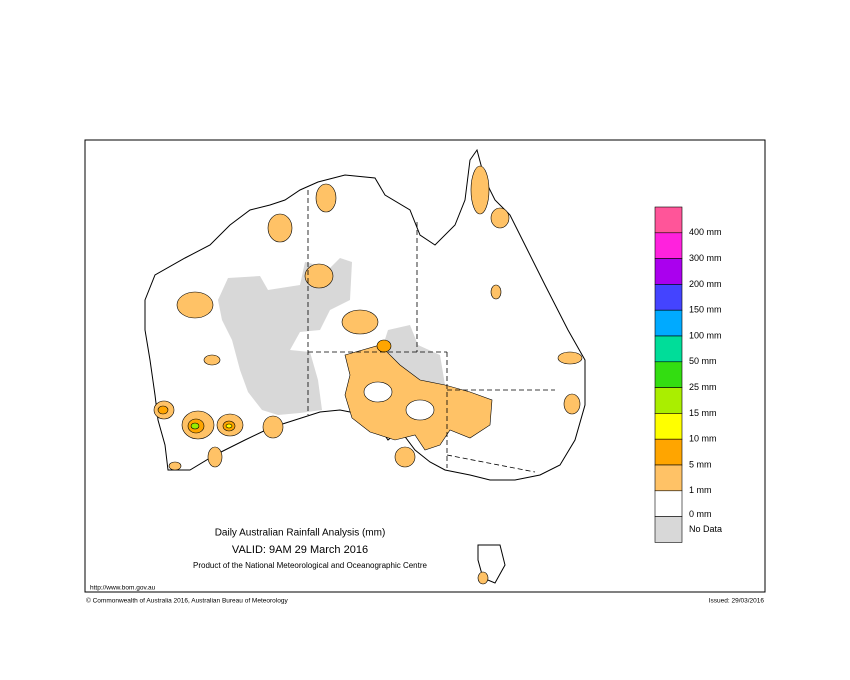  Describe the element at coordinates (705, 335) in the screenshot. I see `legend-label: 100 mm` at that location.